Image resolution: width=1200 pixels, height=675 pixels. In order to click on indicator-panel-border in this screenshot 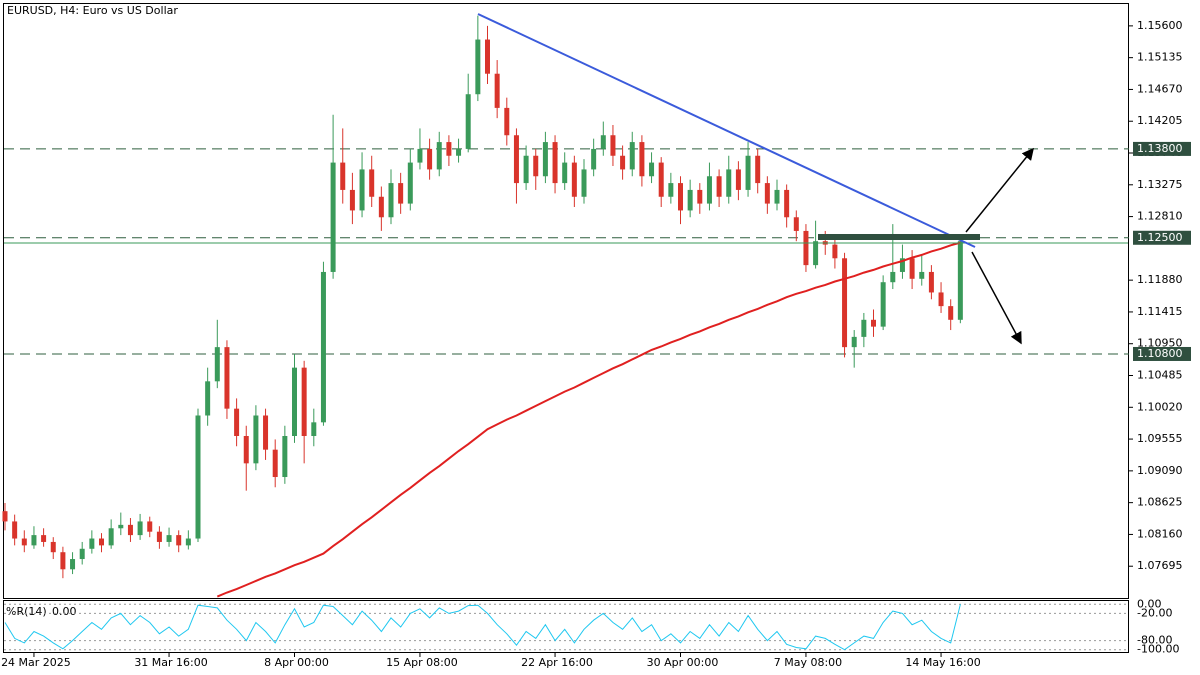, I will do `click(566, 626)`.